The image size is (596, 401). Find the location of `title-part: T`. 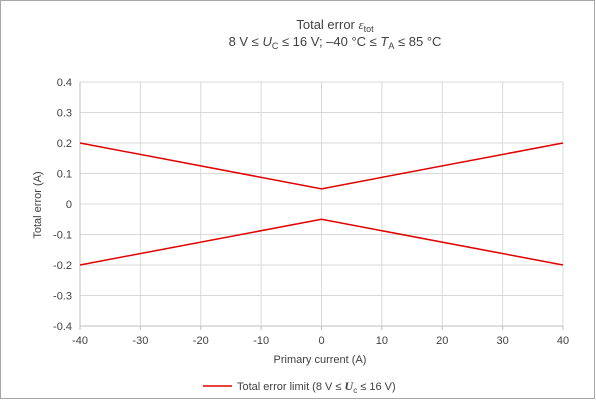

title-part: T is located at coordinates (384, 41).